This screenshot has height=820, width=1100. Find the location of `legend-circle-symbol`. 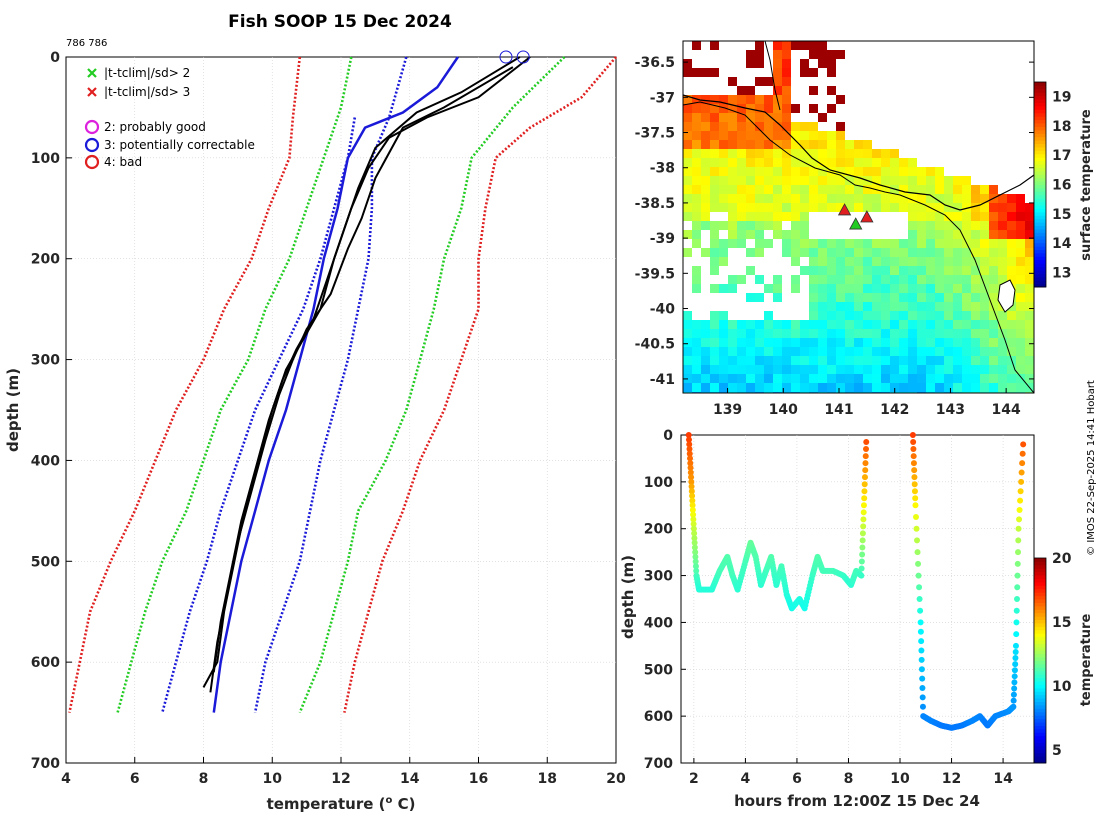

legend-circle-symbol is located at coordinates (92, 127).